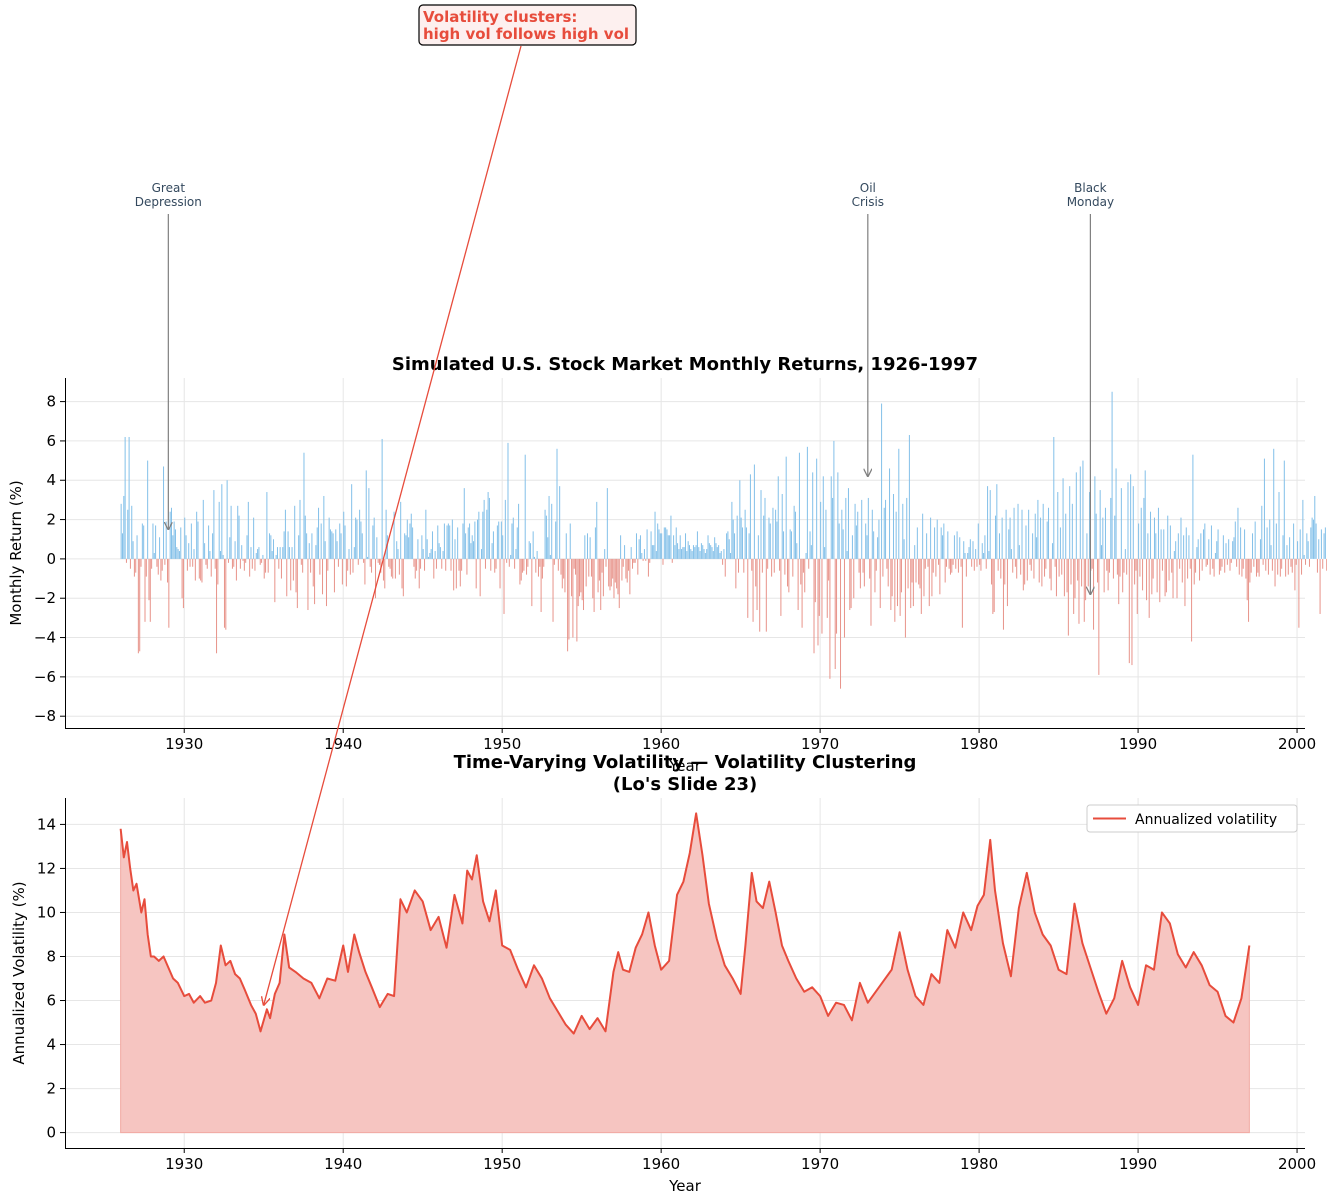 Image resolution: width=1327 pixels, height=1203 pixels. Describe the element at coordinates (45, 638) in the screenshot. I see `returns-y-tick-label: −4` at that location.